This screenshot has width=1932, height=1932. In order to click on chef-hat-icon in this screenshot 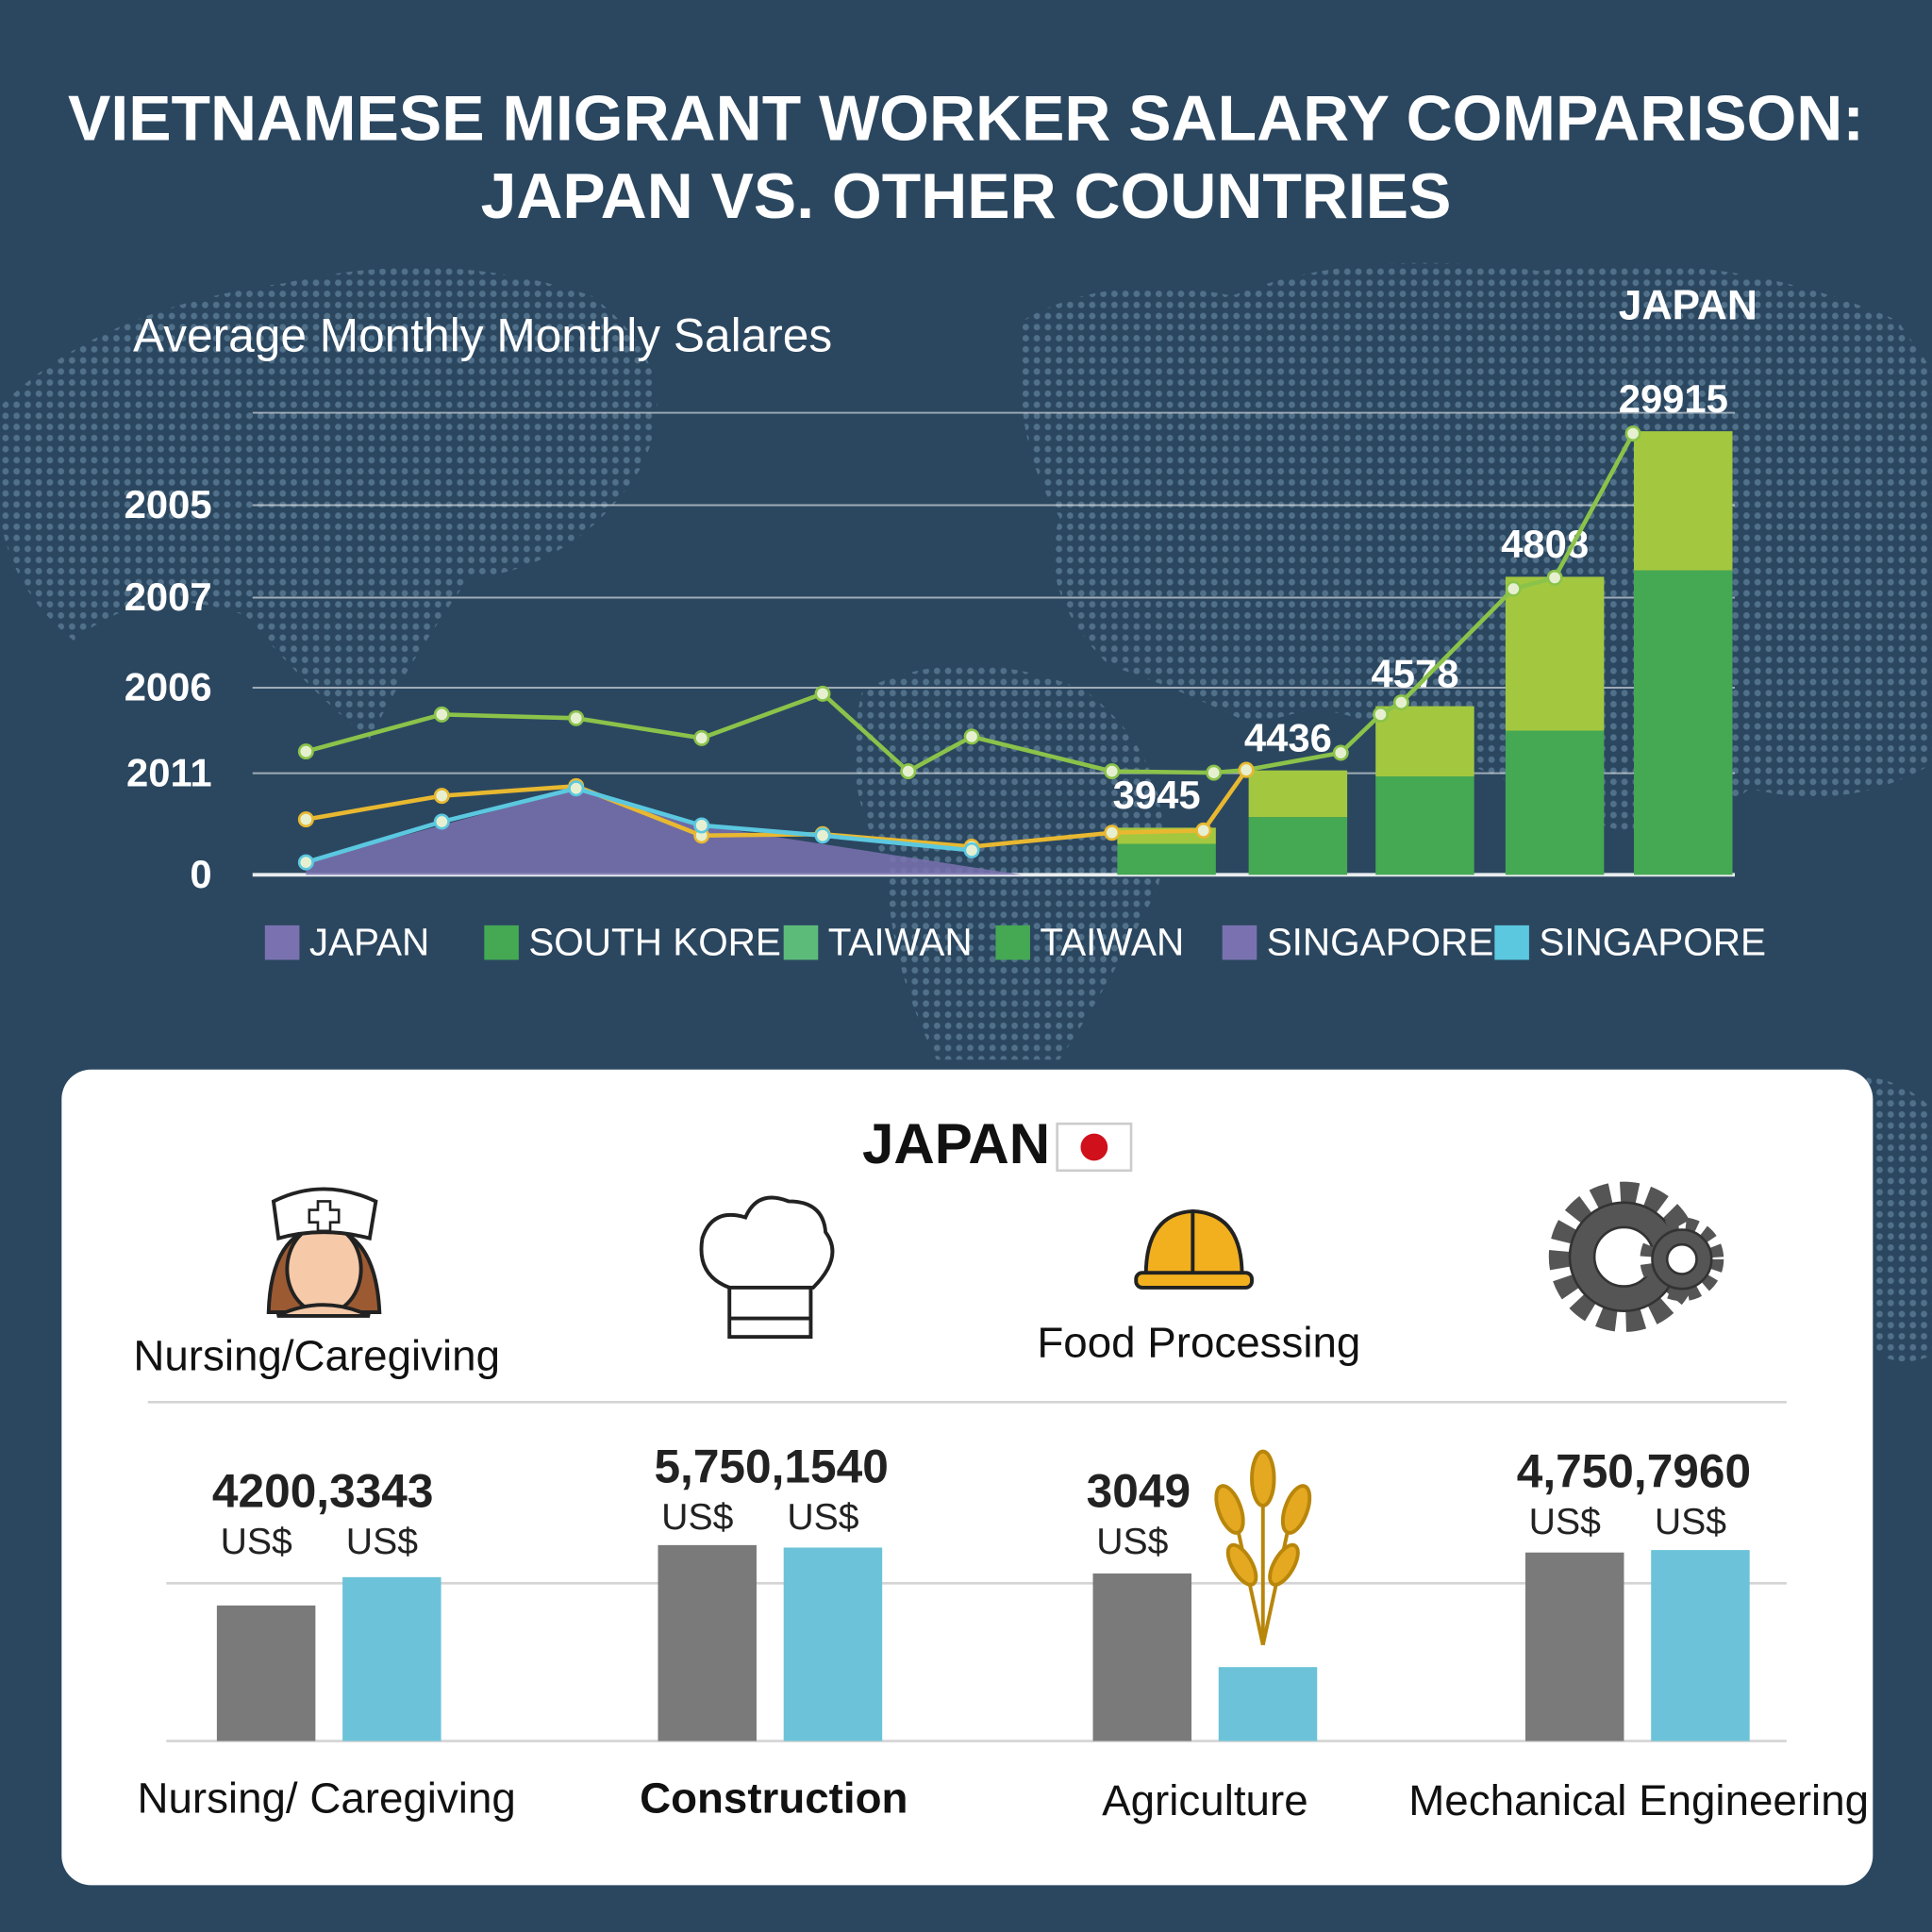, I will do `click(767, 1267)`.